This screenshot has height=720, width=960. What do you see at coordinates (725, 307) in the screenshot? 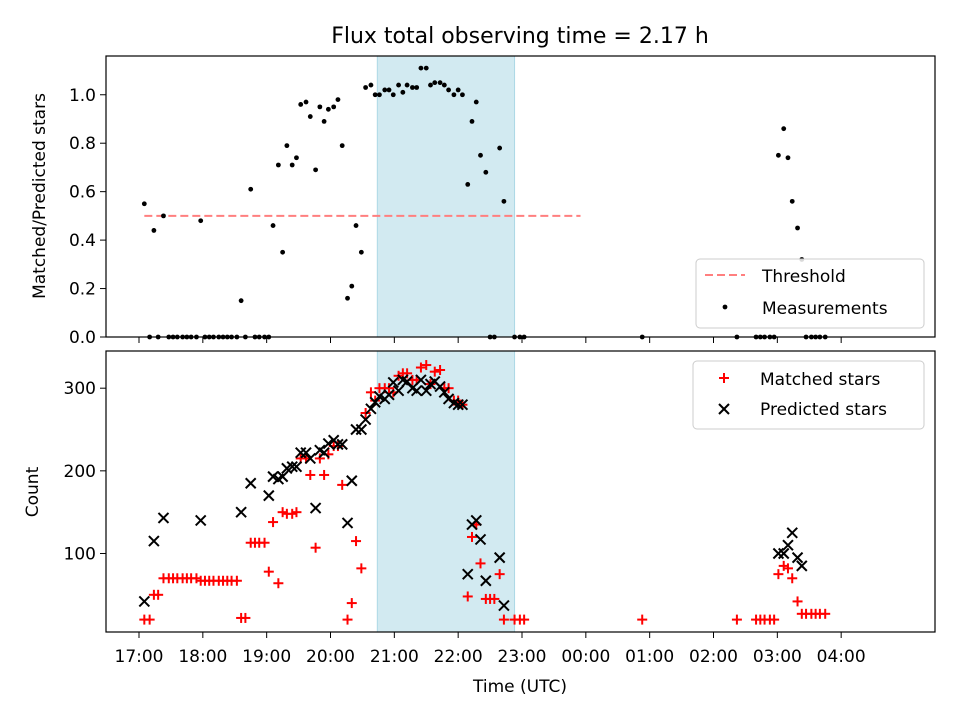
I see `legend-measurements-swatch` at bounding box center [725, 307].